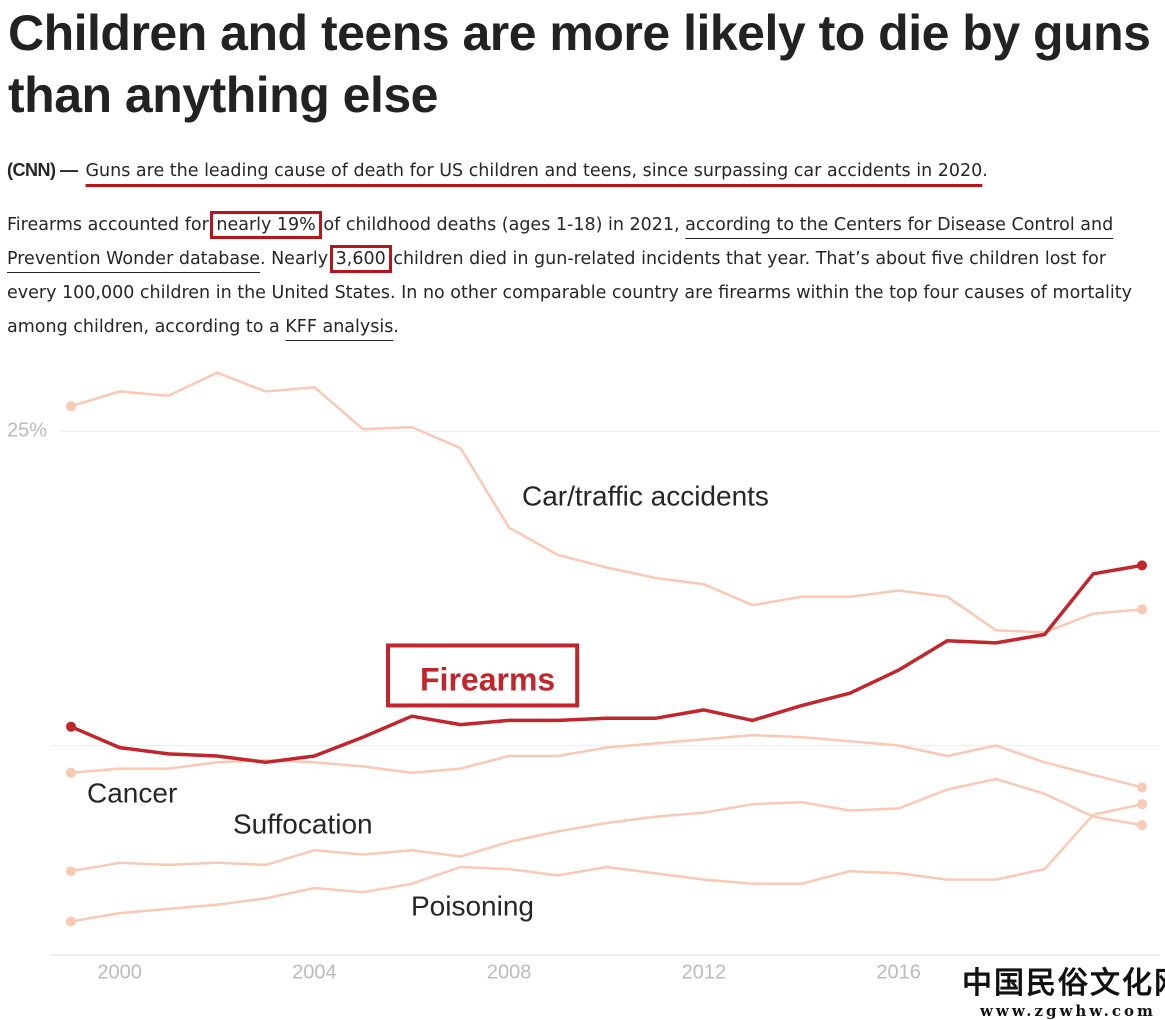 This screenshot has height=1020, width=1165. What do you see at coordinates (42, 170) in the screenshot?
I see `source: (CNN) —` at bounding box center [42, 170].